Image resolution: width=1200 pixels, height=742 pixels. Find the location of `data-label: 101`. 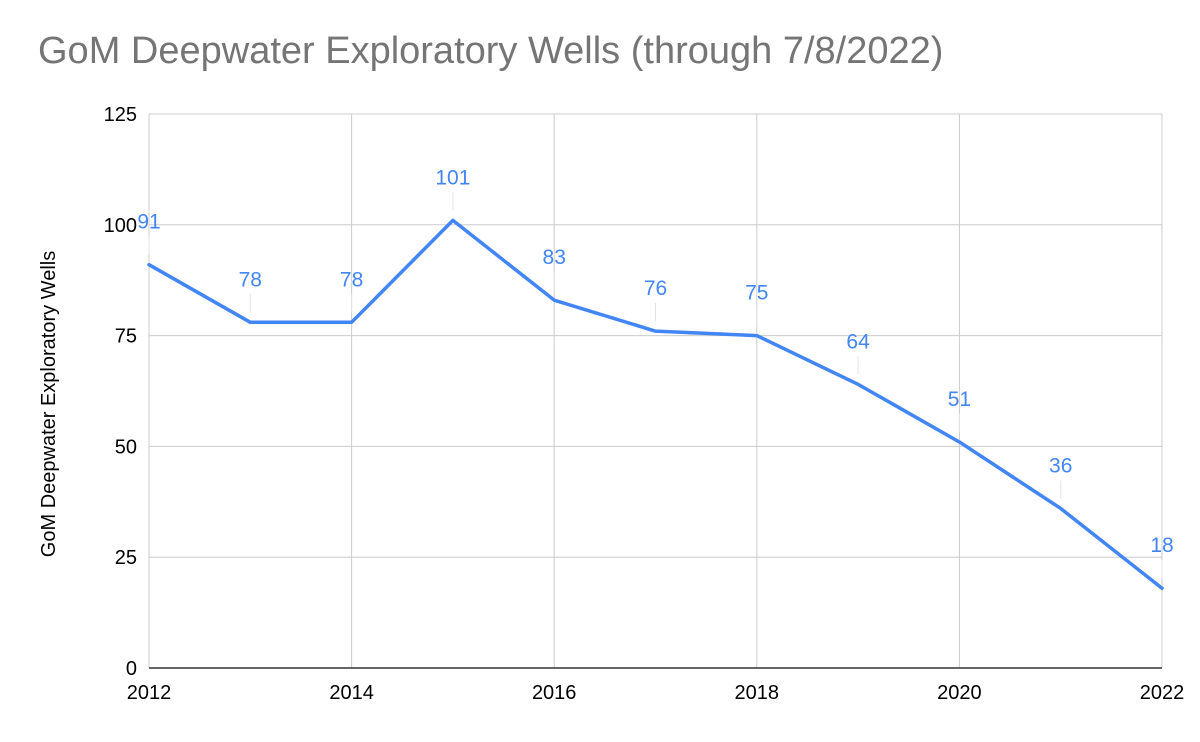

data-label: 101 is located at coordinates (452, 177).